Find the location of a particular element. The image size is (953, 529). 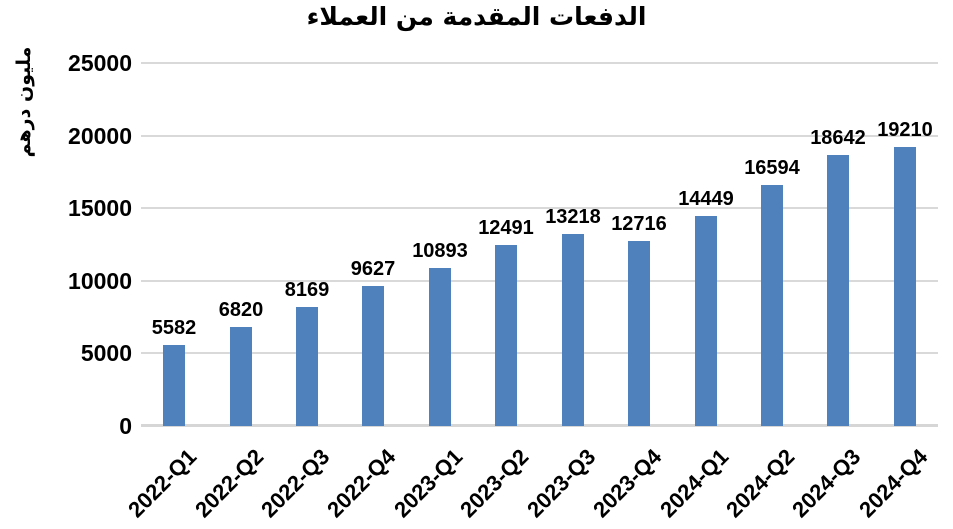

bar-2022-Q4 is located at coordinates (373, 356).